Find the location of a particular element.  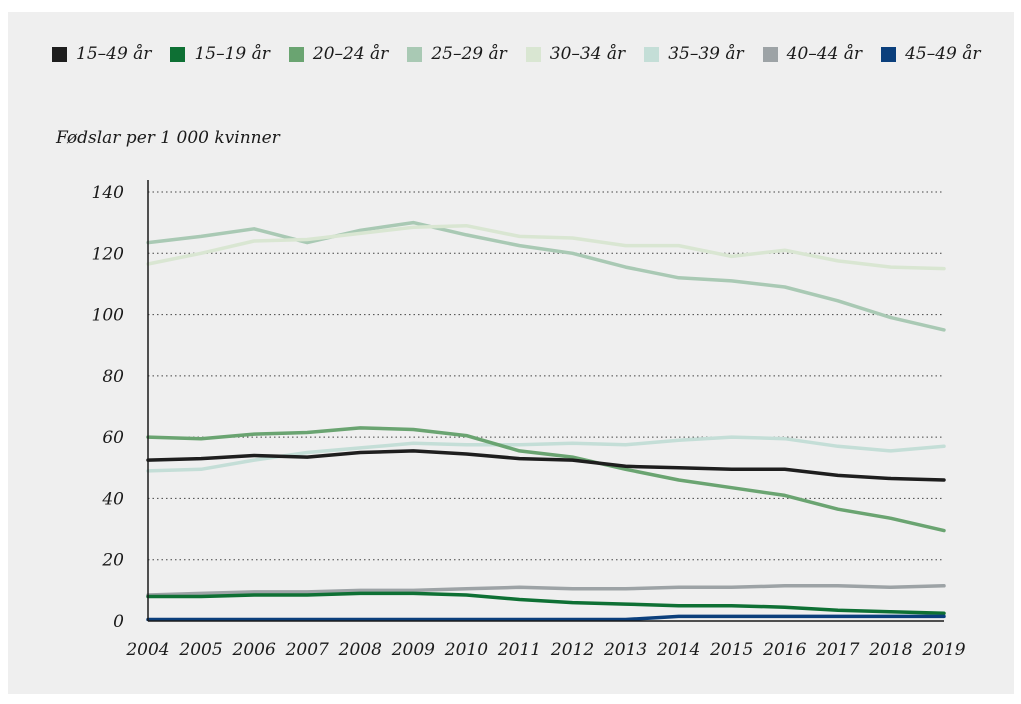

y-axis-label: Fødslar per 1 000 kvinner is located at coordinates (168, 138).